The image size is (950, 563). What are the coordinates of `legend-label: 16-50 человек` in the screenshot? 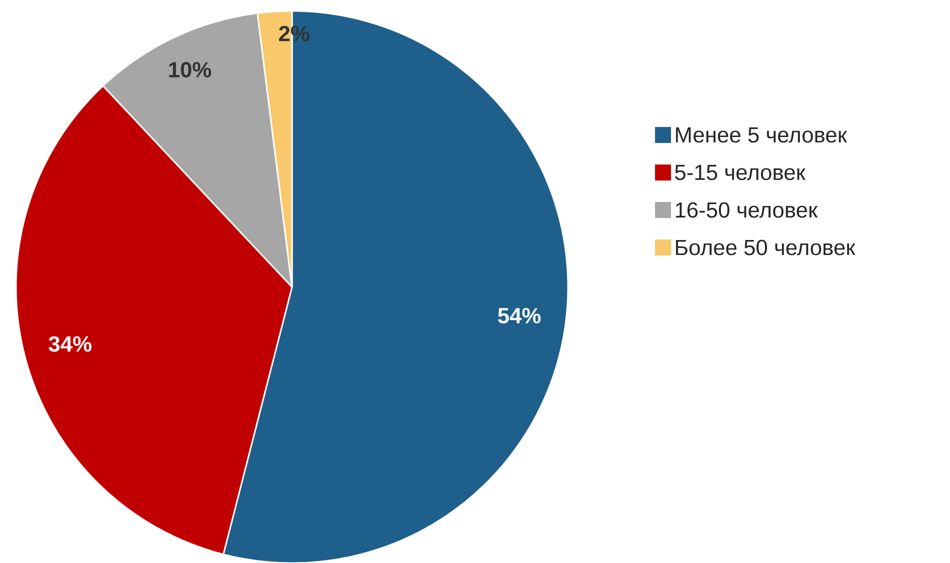 It's located at (747, 210).